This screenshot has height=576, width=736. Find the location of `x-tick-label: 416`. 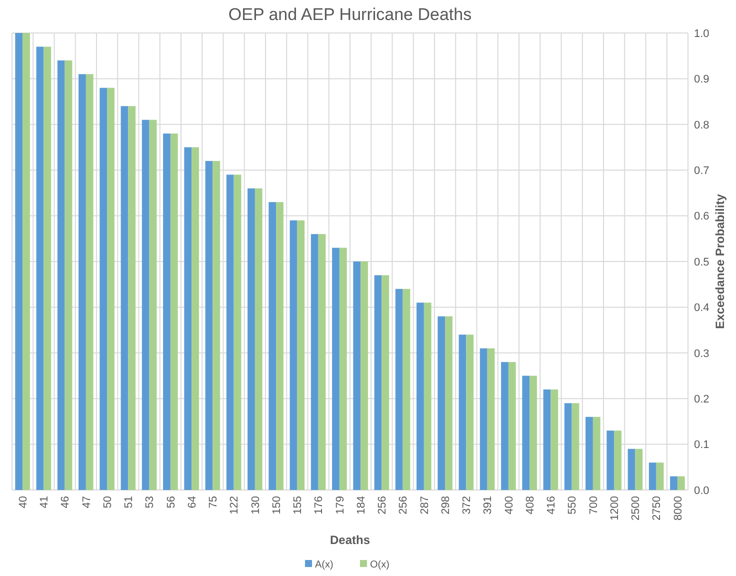

x-tick-label: 416 is located at coordinates (552, 505).